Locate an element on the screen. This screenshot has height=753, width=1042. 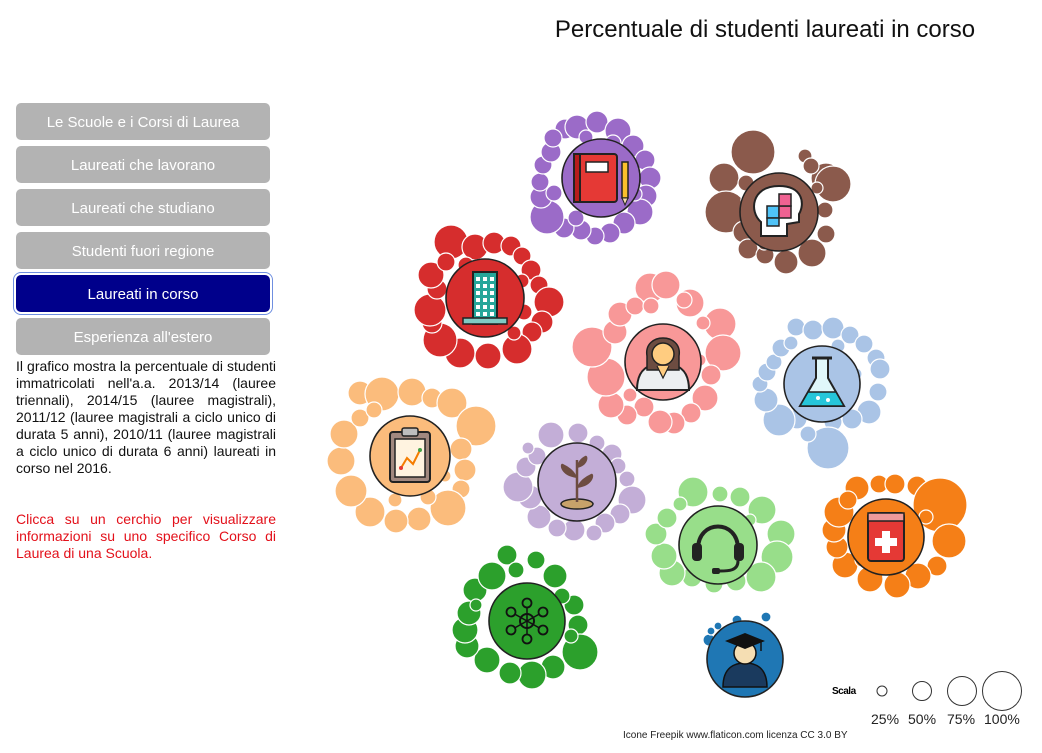
clipboard-icon is located at coordinates (410, 455).